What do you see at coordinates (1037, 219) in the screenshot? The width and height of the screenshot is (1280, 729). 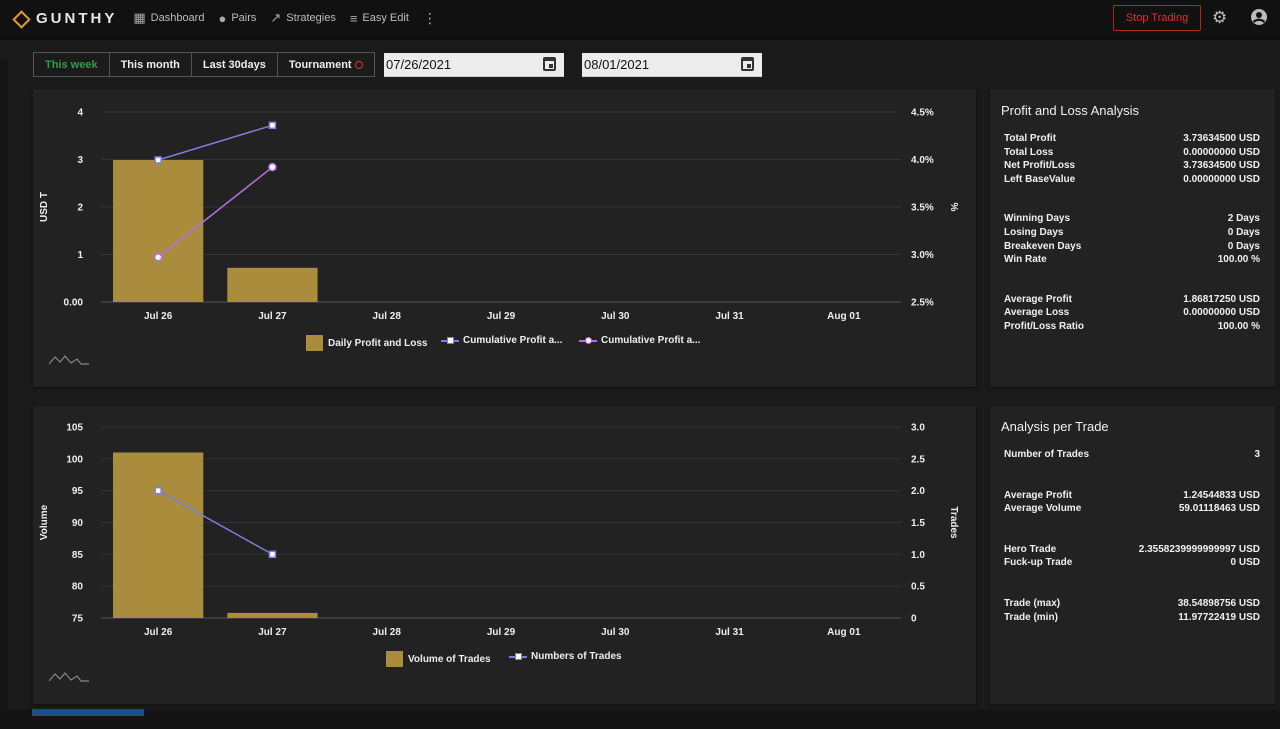 I see `stat-label: Winning Days` at bounding box center [1037, 219].